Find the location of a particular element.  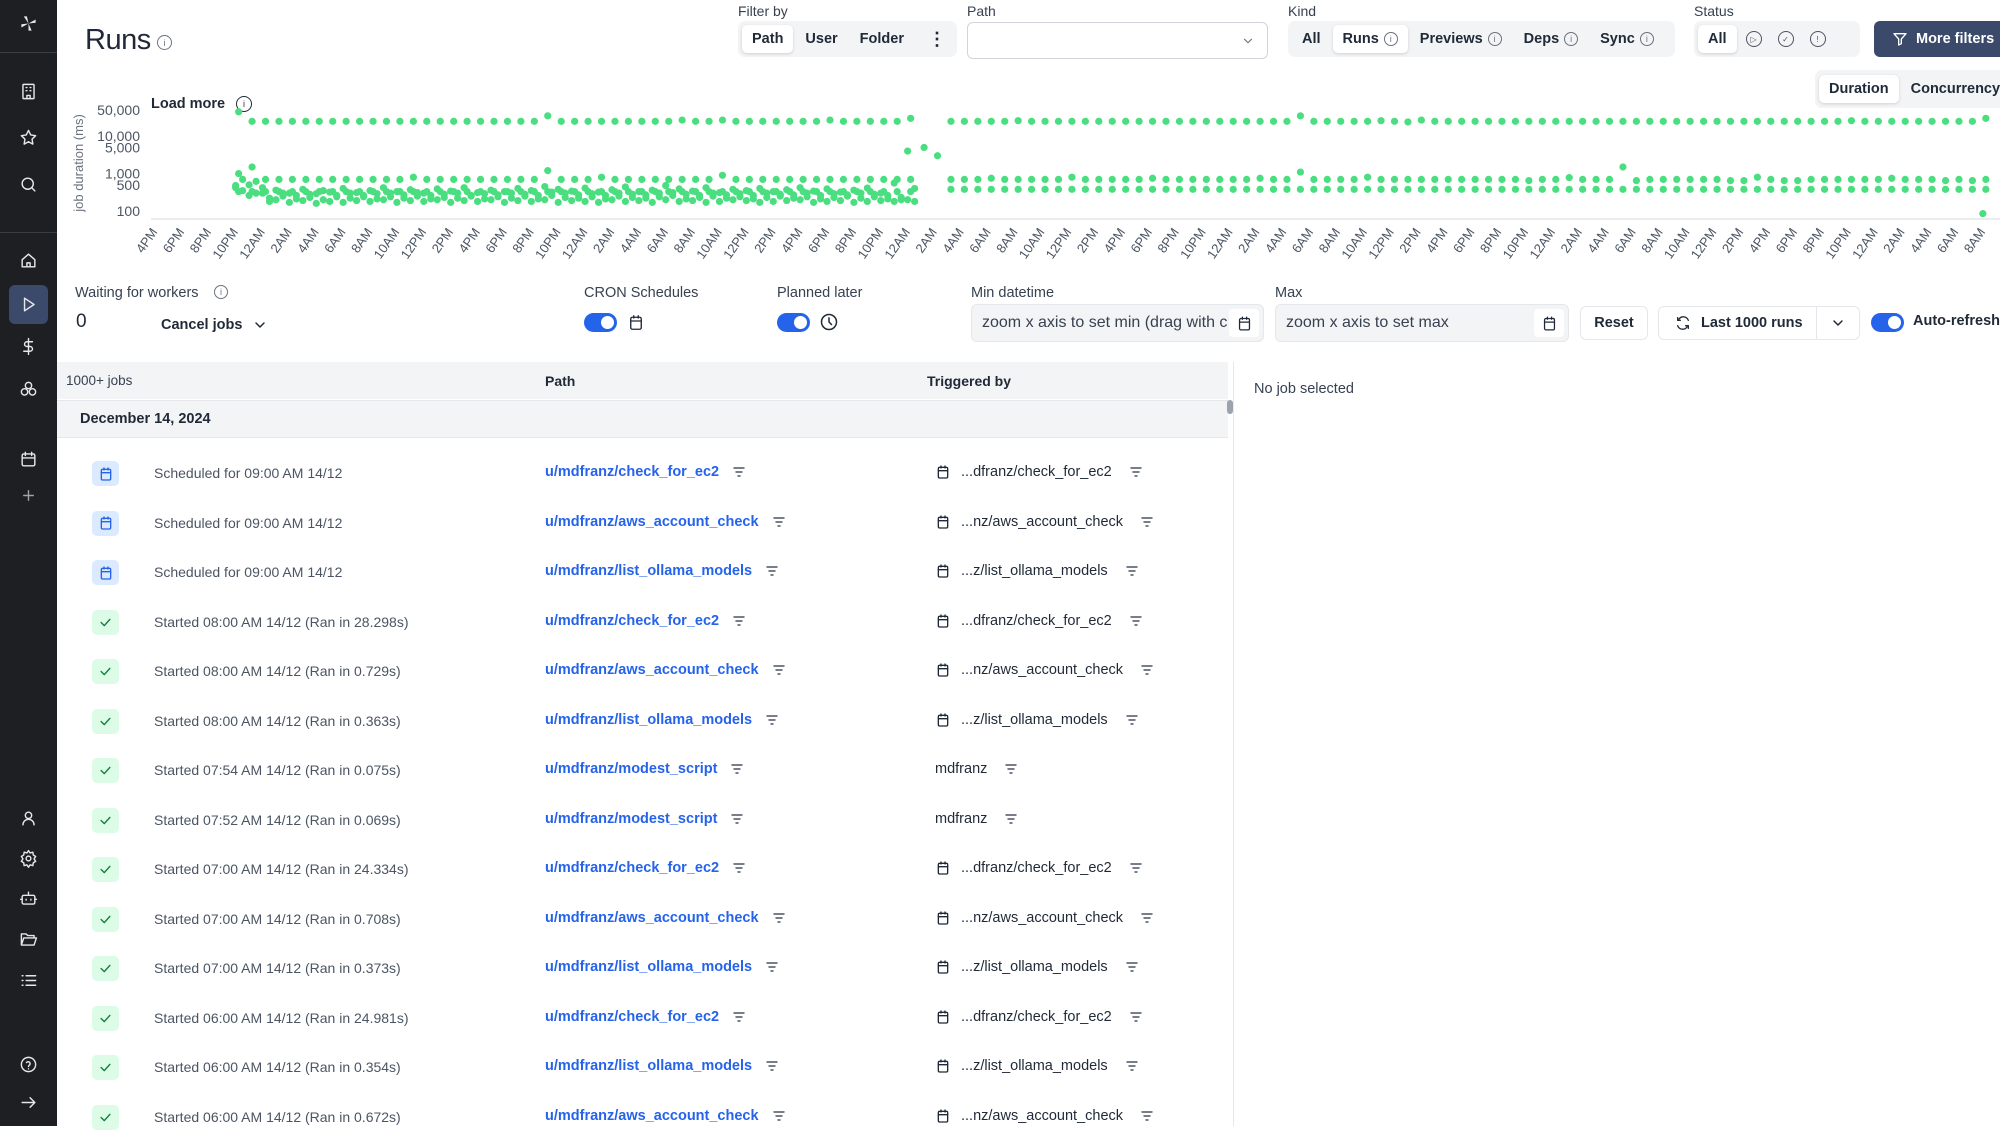

folder-open-icon is located at coordinates (28, 939).